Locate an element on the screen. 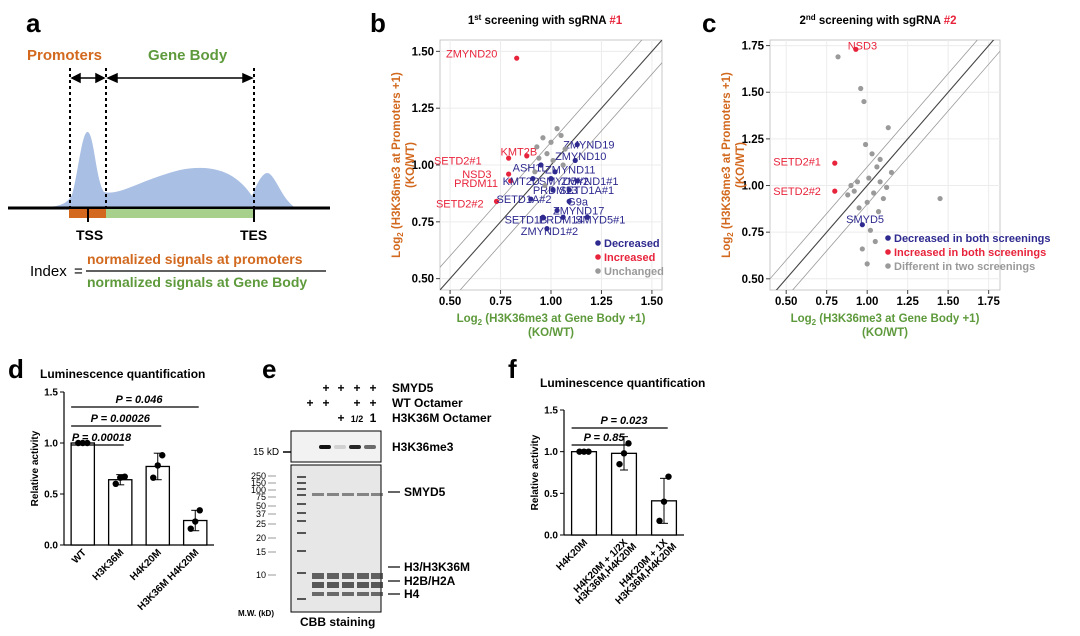  mw-tick-label: 10 is located at coordinates (261, 575).